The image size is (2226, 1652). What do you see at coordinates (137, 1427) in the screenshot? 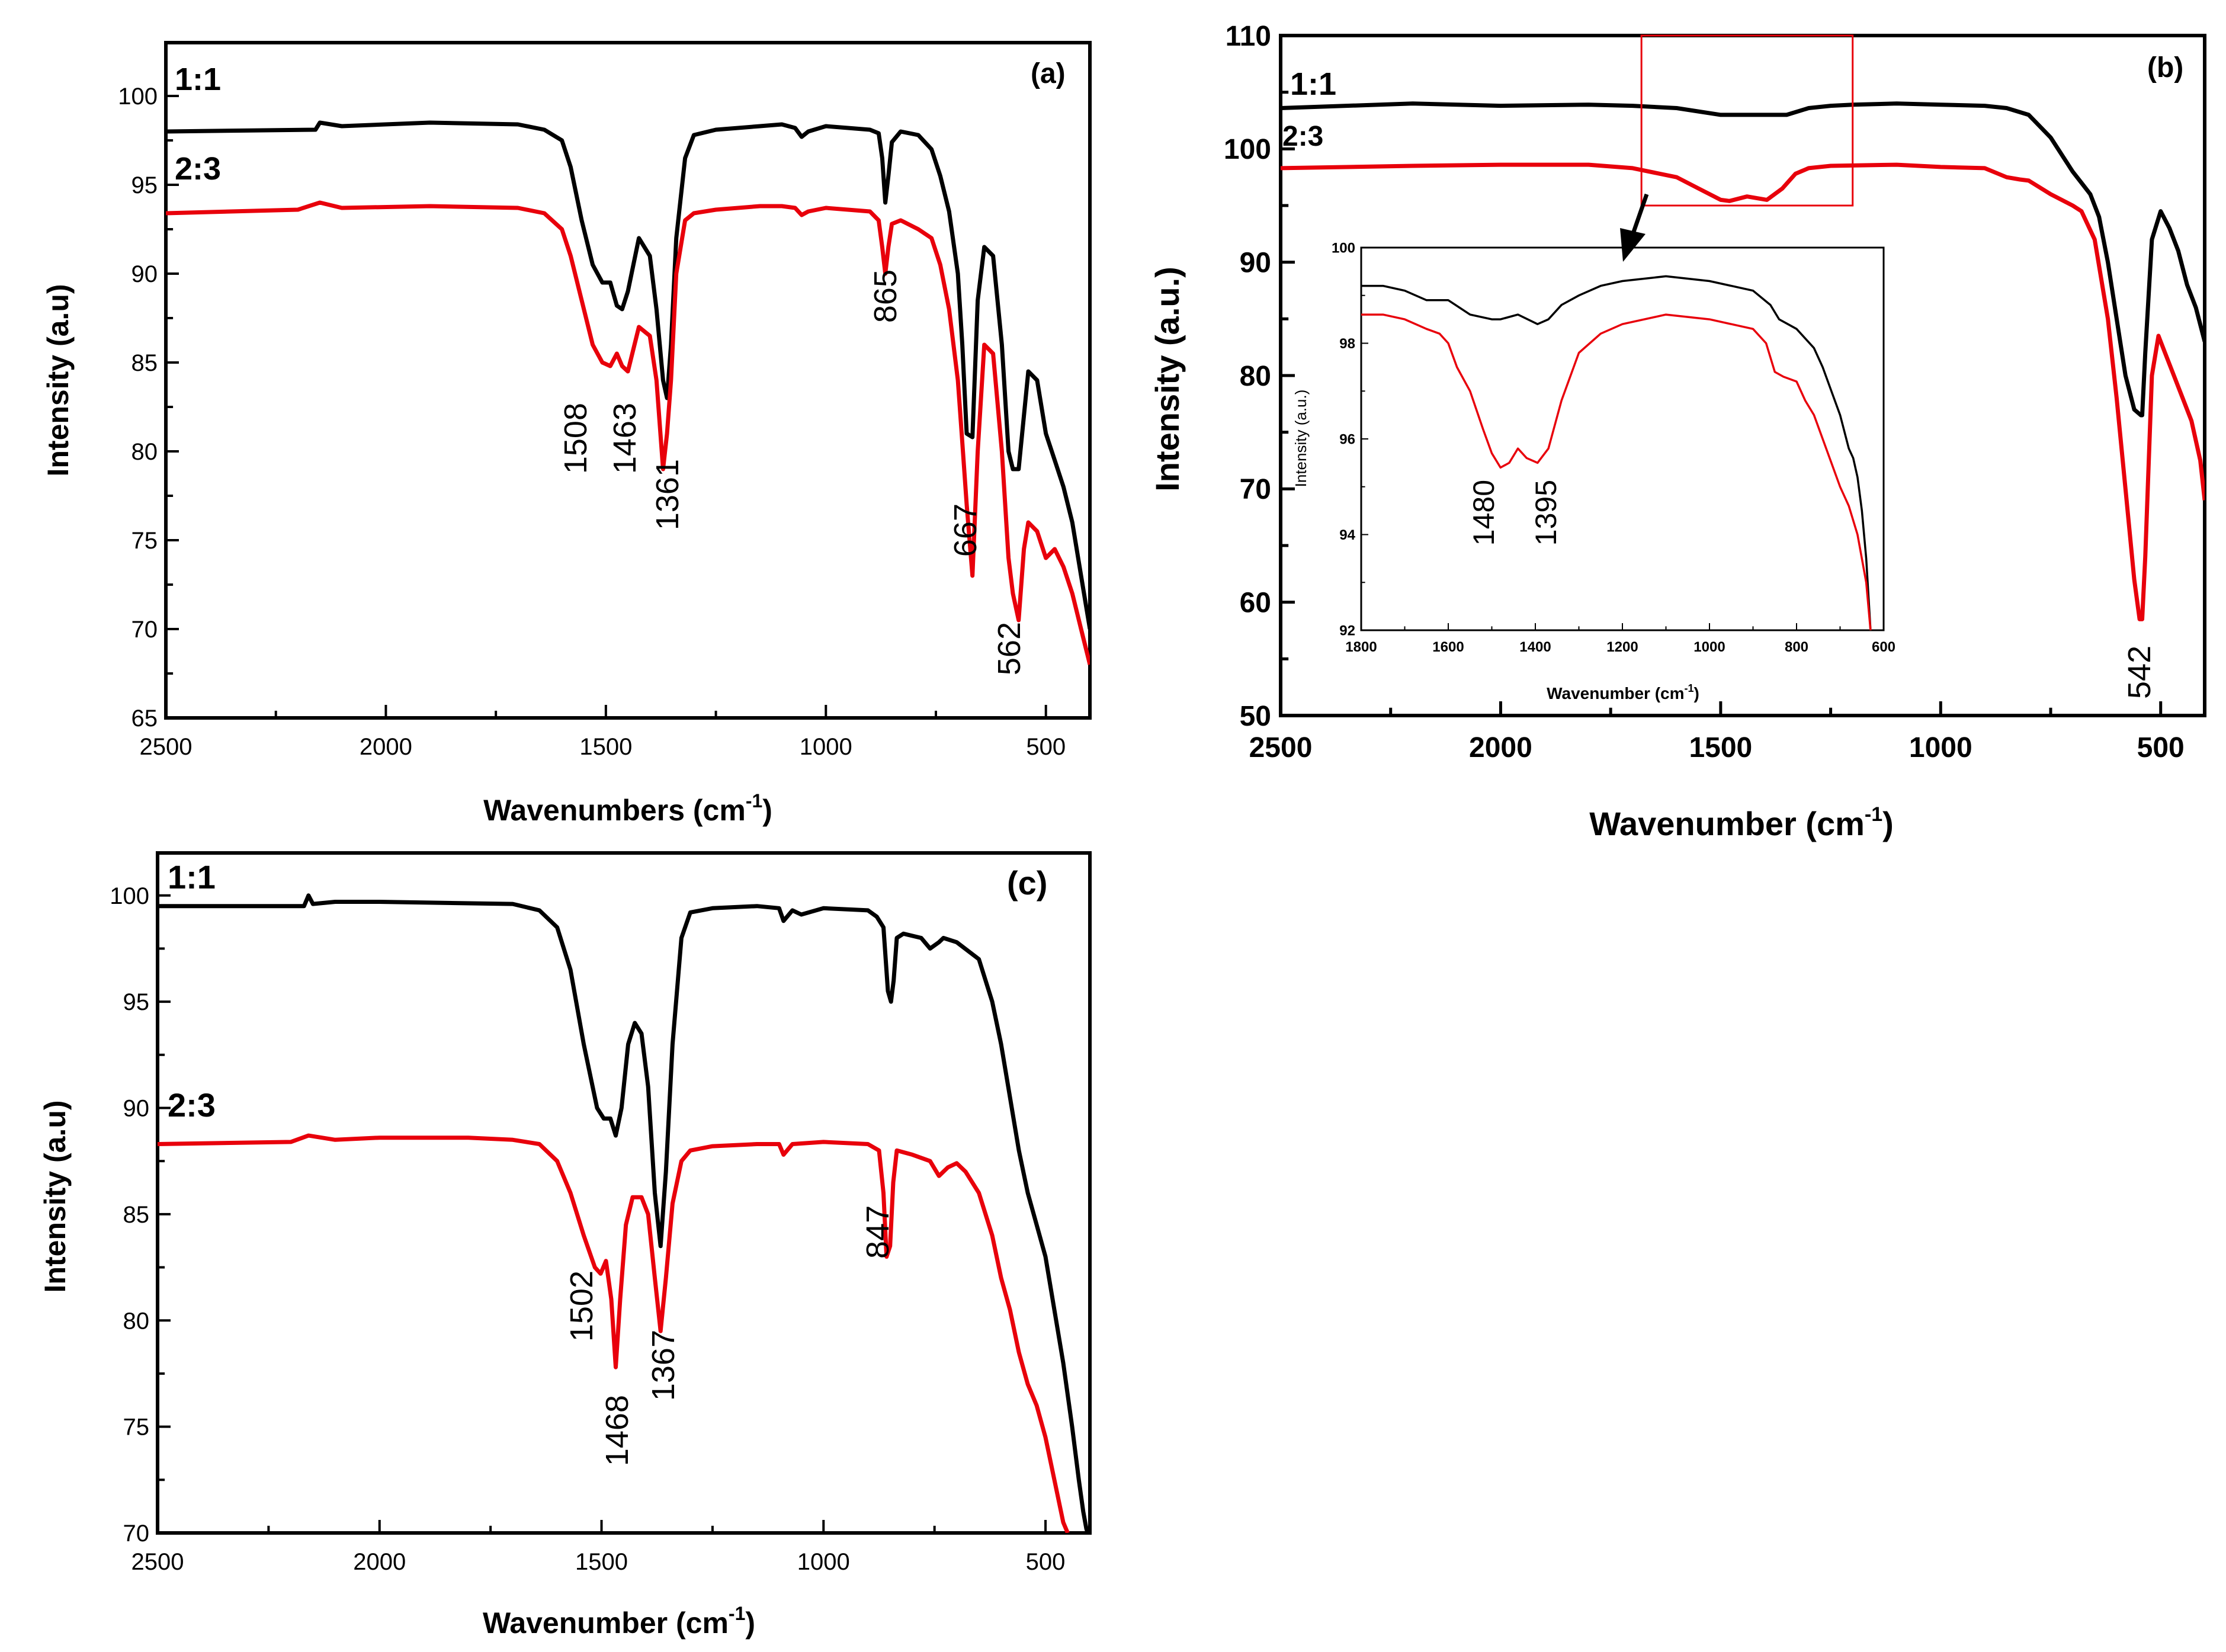
I see `panel-c-ytick-label: 75` at bounding box center [137, 1427].